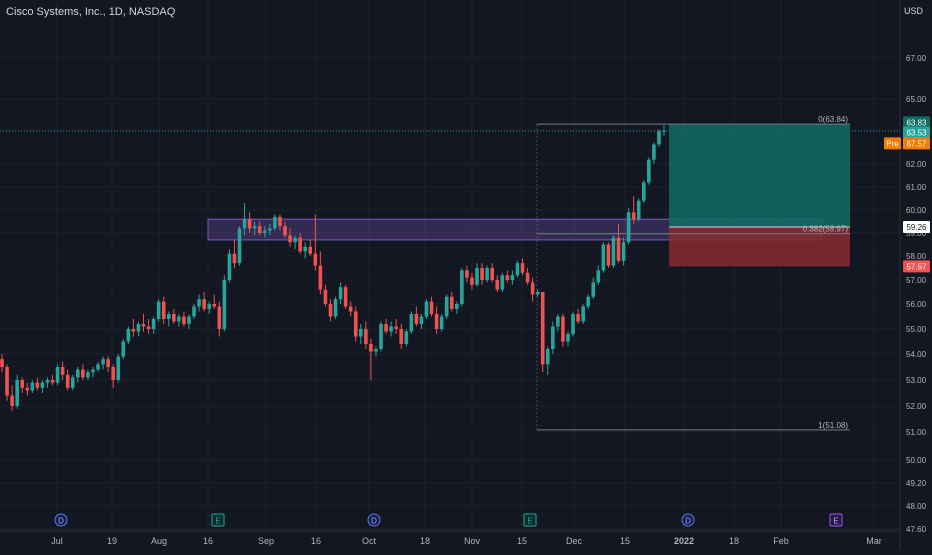 This screenshot has height=555, width=932. Describe the element at coordinates (916, 266) in the screenshot. I see `stop-price-badge` at that location.